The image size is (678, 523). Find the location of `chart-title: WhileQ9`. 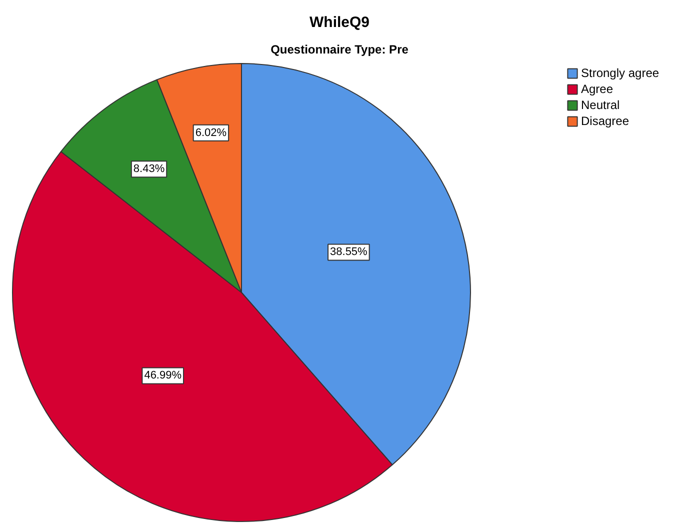

chart-title: WhileQ9 is located at coordinates (339, 22).